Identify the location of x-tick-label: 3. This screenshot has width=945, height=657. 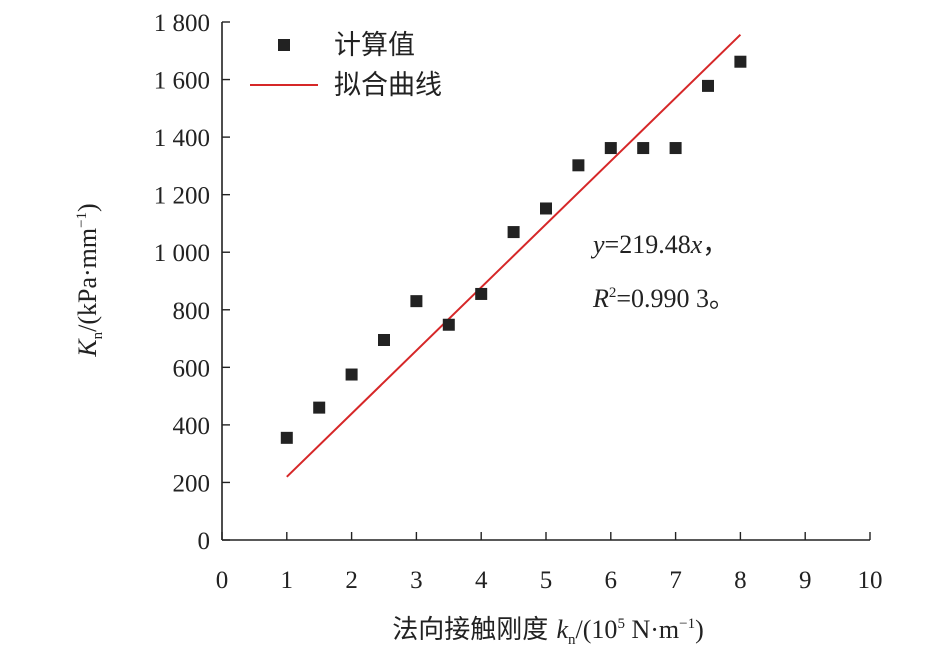
(416, 580).